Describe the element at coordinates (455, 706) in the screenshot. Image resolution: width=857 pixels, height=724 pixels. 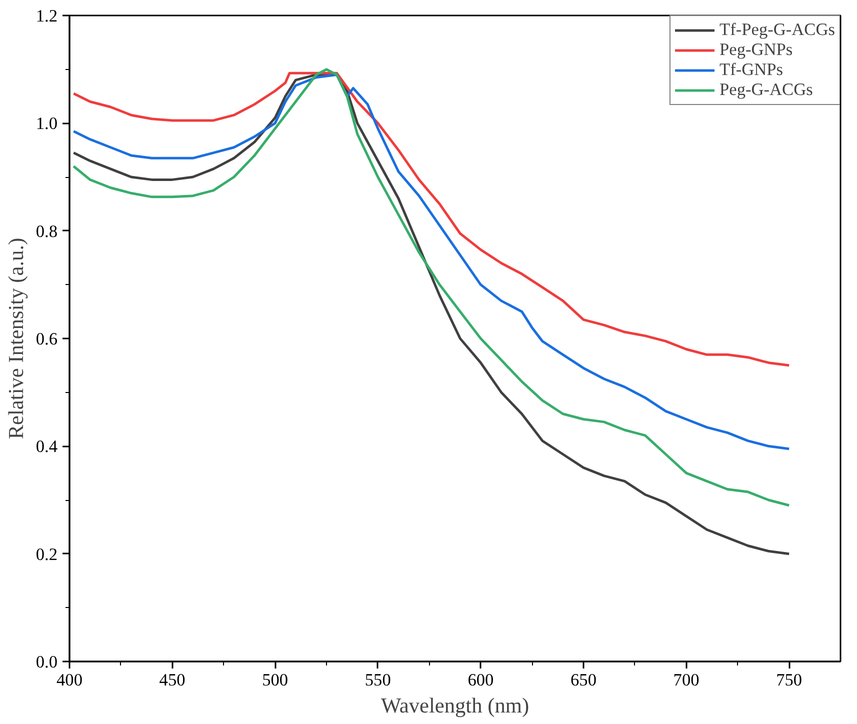
I see `x-axis-title: Wavelength (nm)` at that location.